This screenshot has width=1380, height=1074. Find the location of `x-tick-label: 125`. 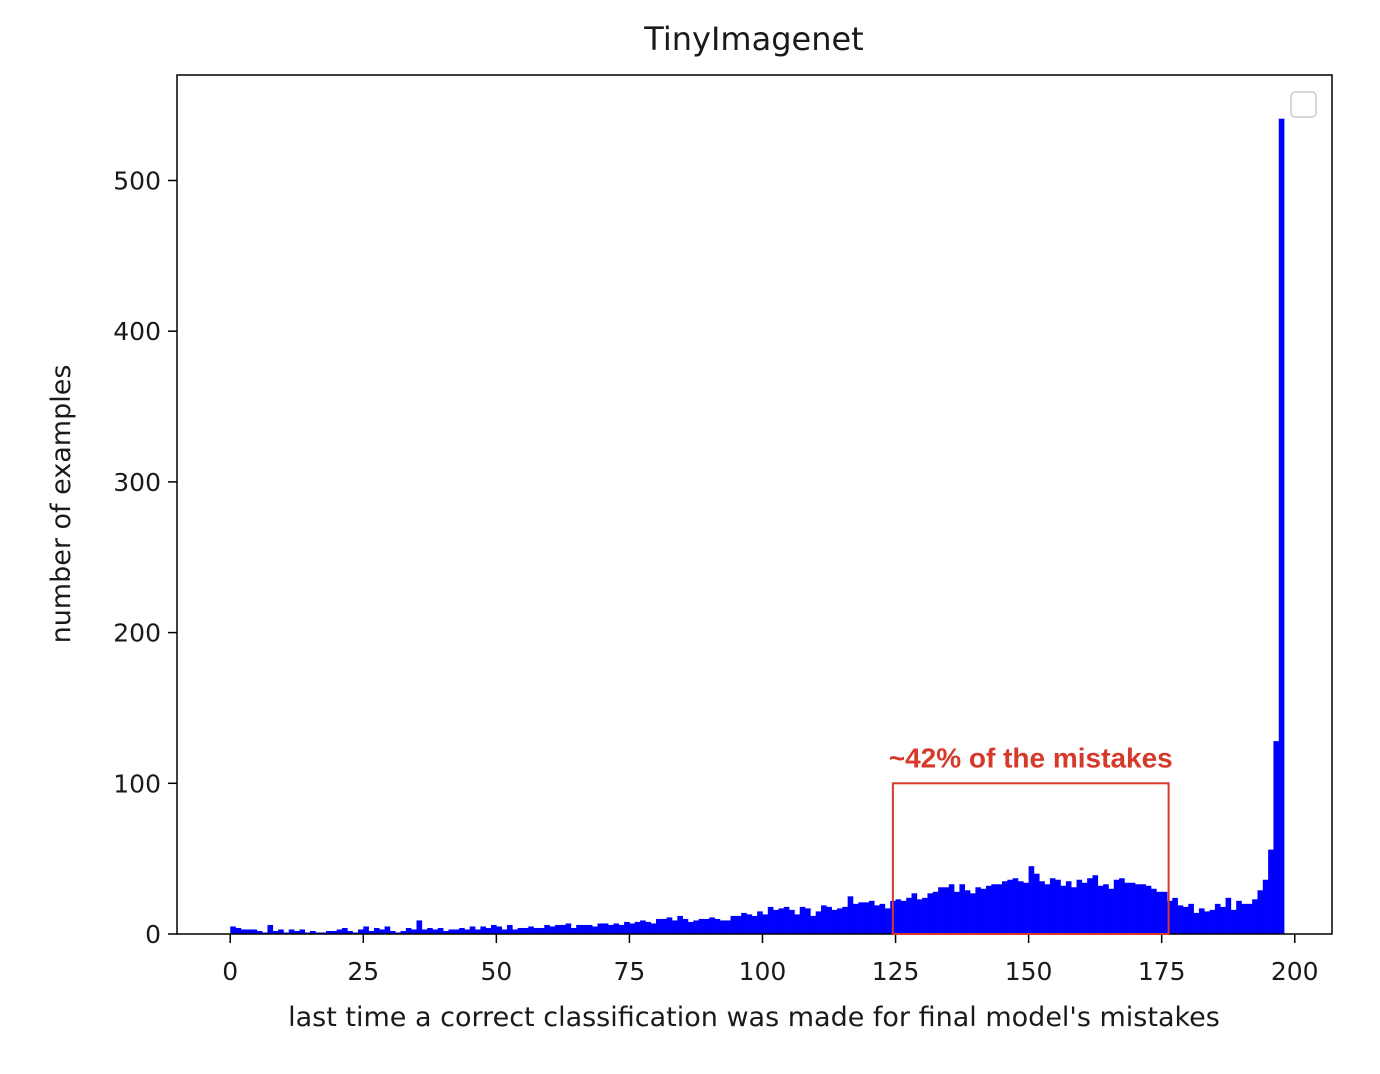

x-tick-label: 125 is located at coordinates (896, 971).